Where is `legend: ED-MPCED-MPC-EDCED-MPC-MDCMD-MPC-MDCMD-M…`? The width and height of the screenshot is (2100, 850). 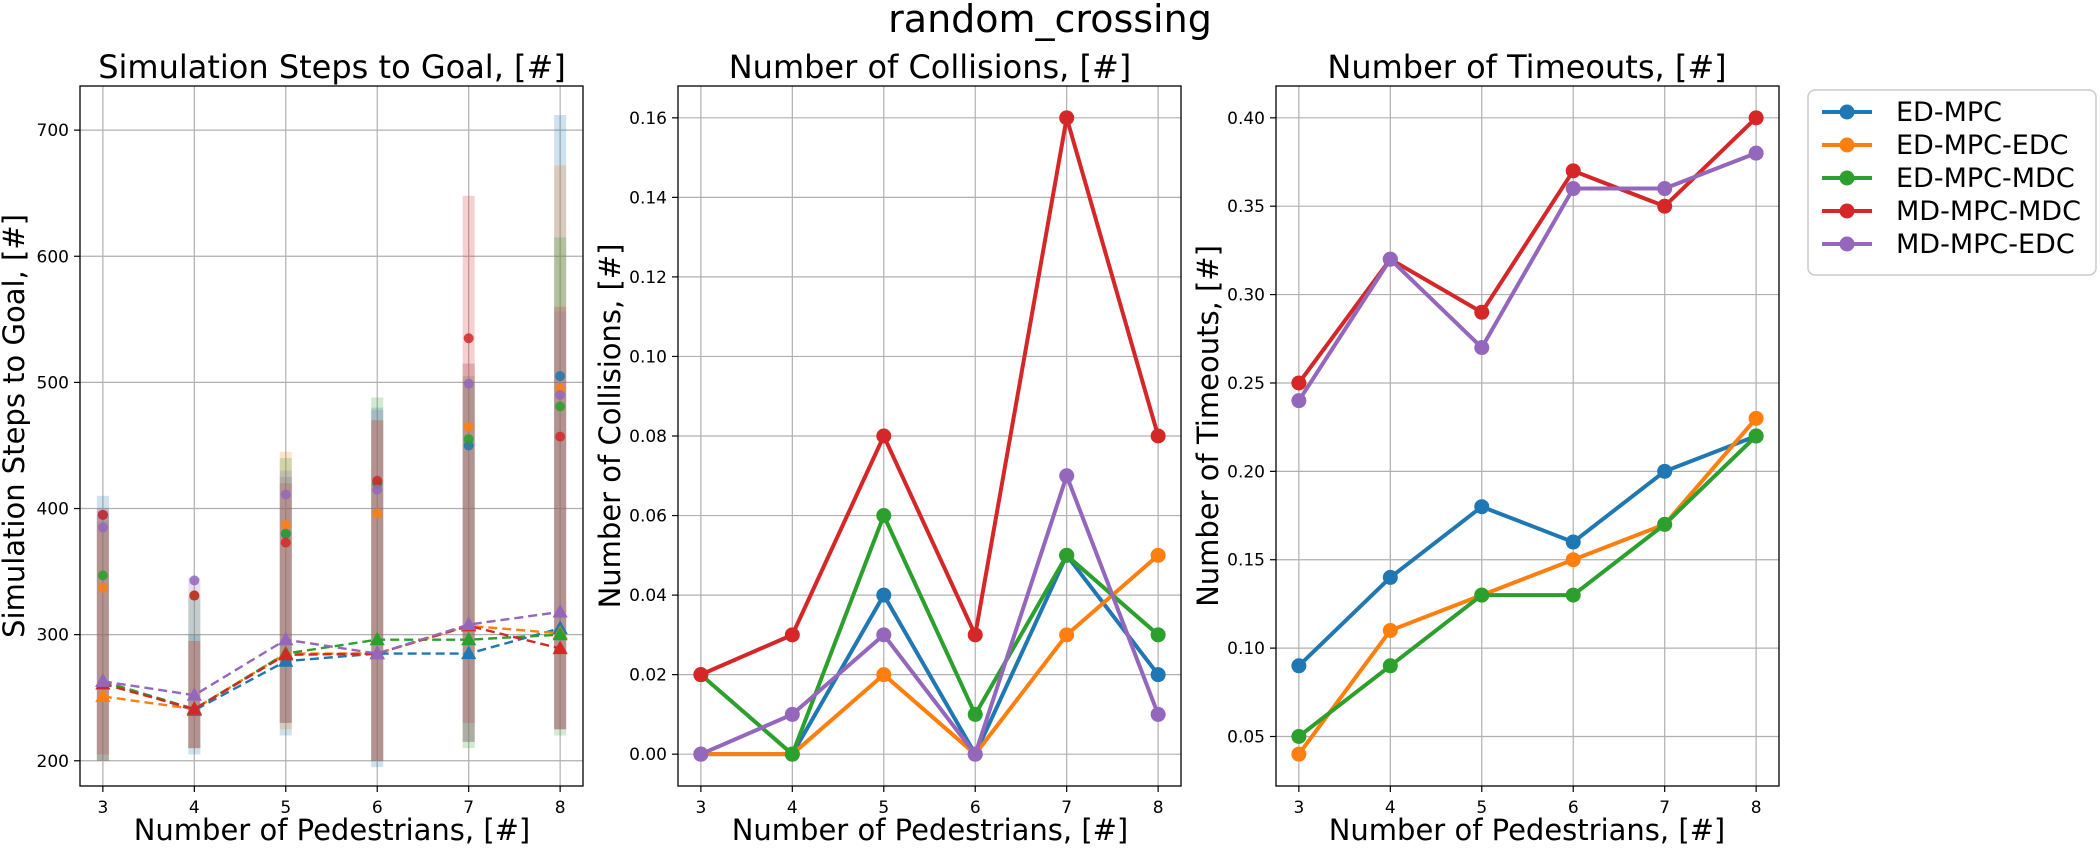 legend: ED-MPCED-MPC-EDCED-MPC-MDCMD-MPC-MDCMD-M… is located at coordinates (1952, 182).